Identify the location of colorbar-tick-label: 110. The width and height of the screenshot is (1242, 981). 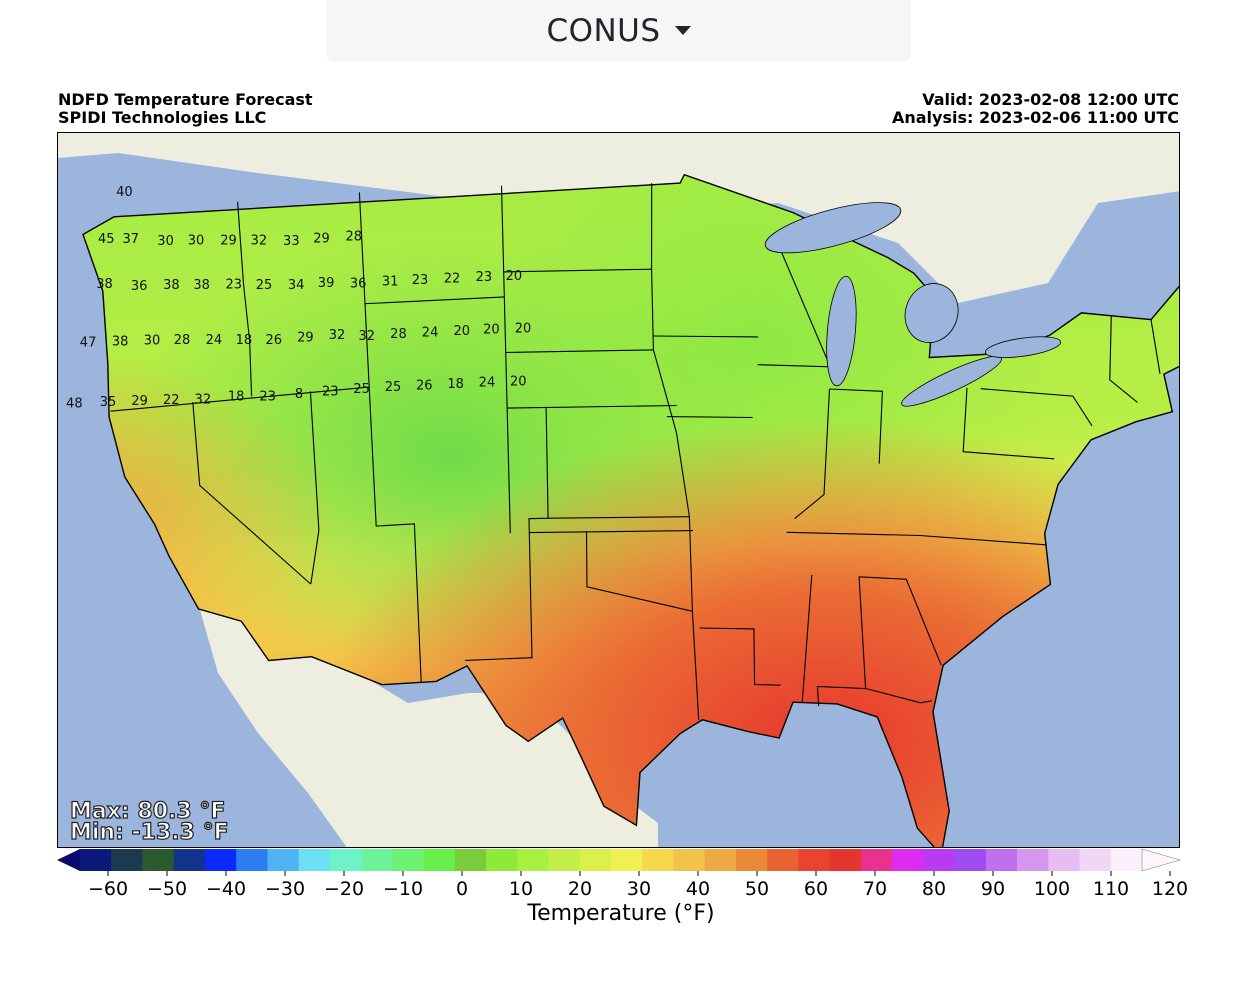
(1111, 889).